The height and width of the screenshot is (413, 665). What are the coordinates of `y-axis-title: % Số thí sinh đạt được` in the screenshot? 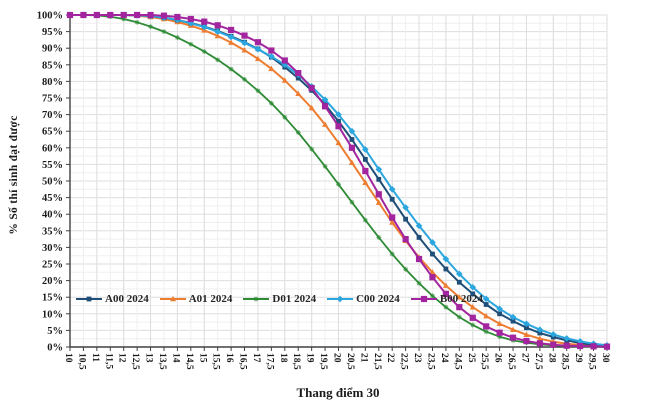 It's located at (14, 175).